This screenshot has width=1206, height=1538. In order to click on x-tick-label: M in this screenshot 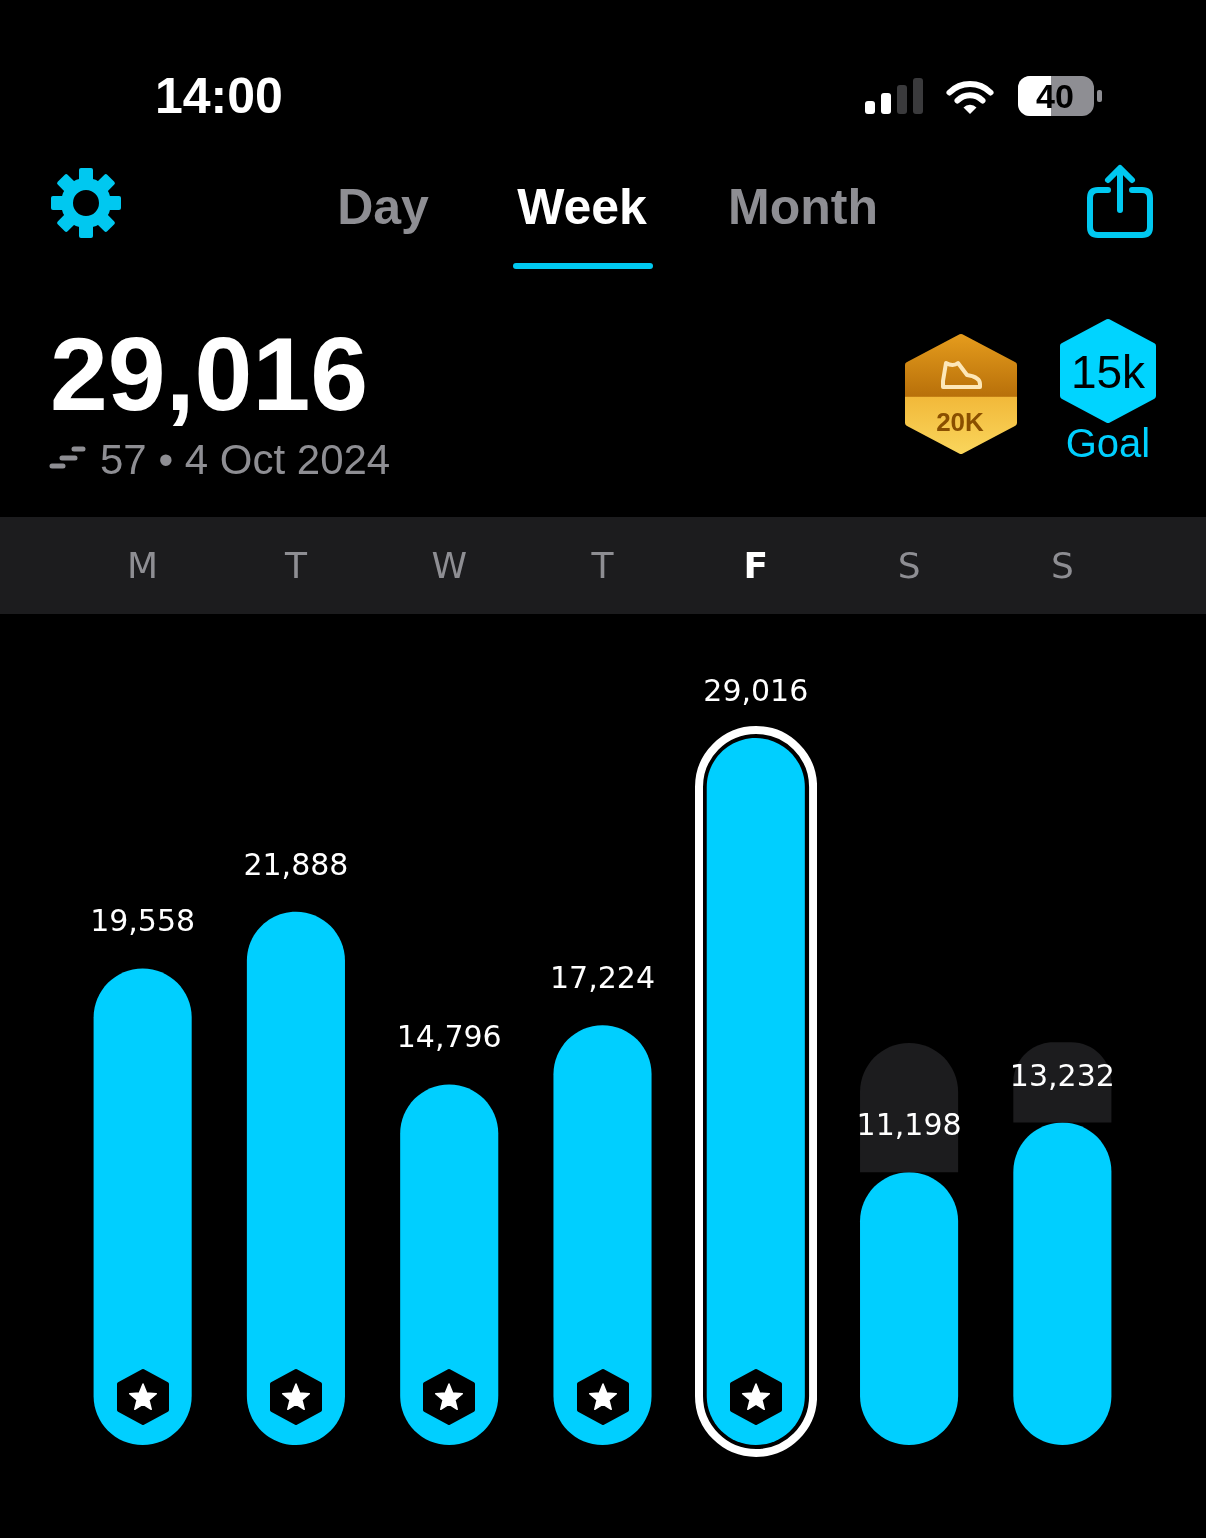, I will do `click(143, 565)`.